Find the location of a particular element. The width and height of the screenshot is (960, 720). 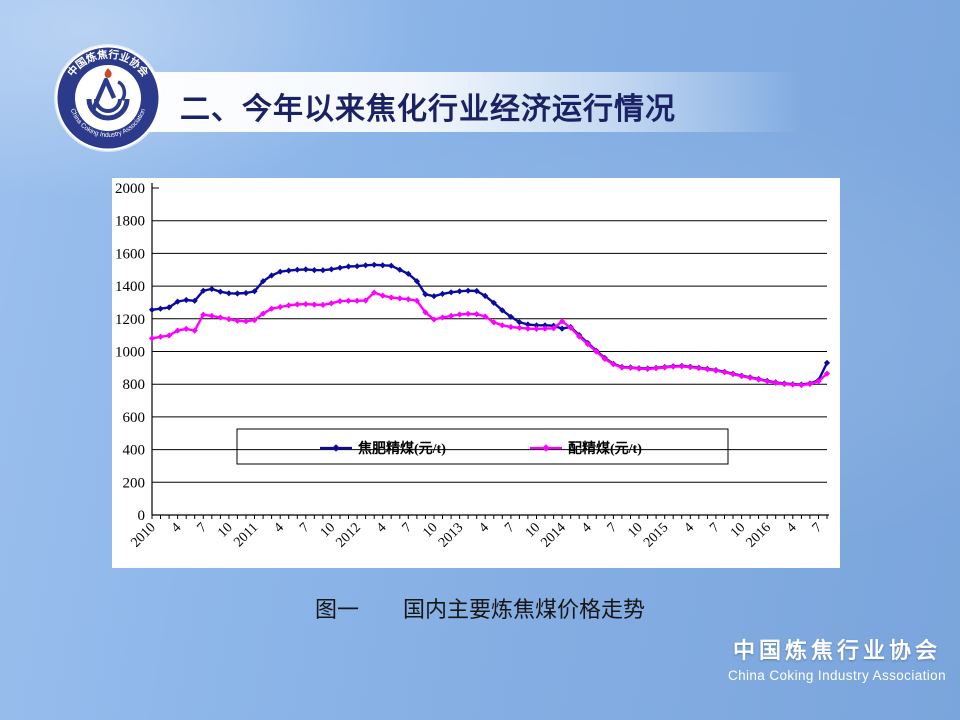

logo-flame-icon is located at coordinates (108, 73).